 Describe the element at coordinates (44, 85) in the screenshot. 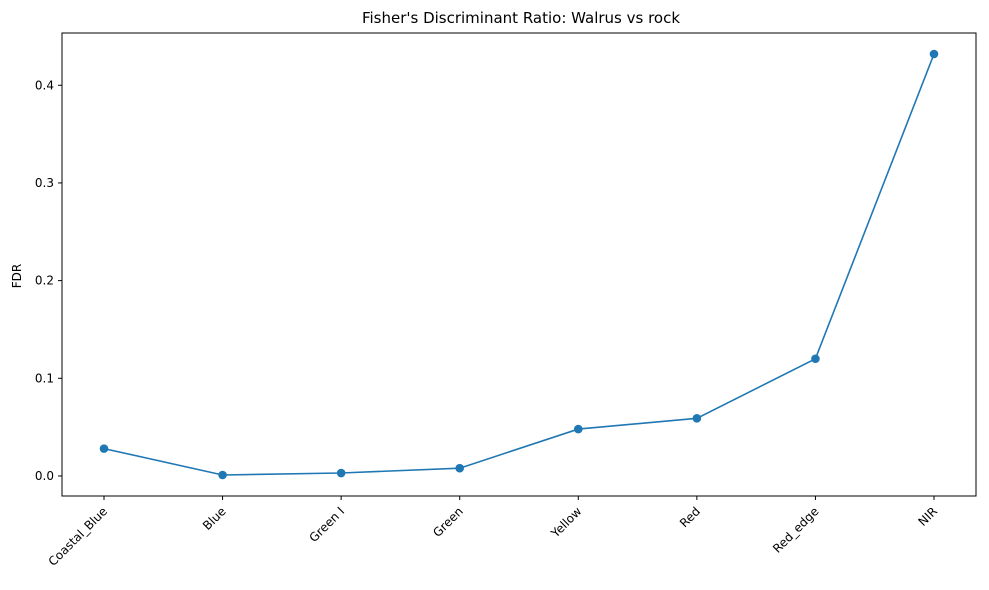

I see `y-tick-label: 0.4` at that location.